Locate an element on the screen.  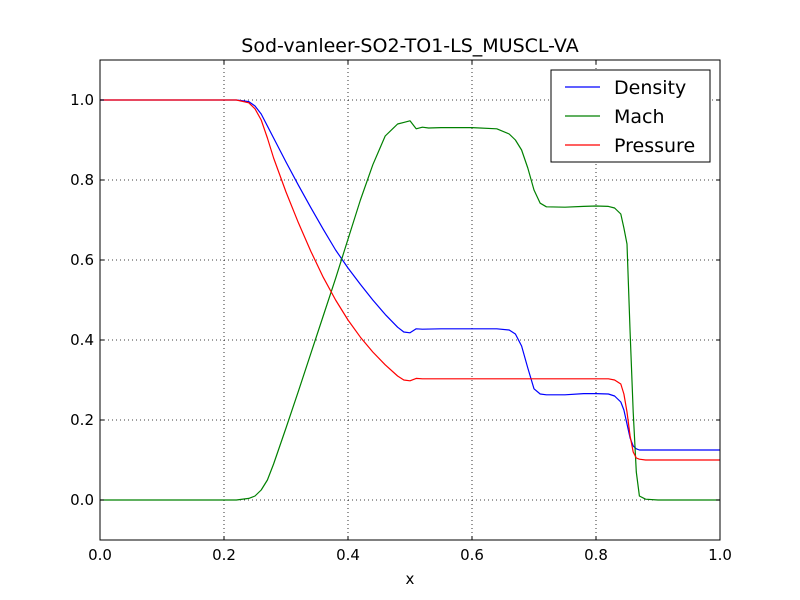
legend-entries: Density Mach Pressure is located at coordinates (630, 117).